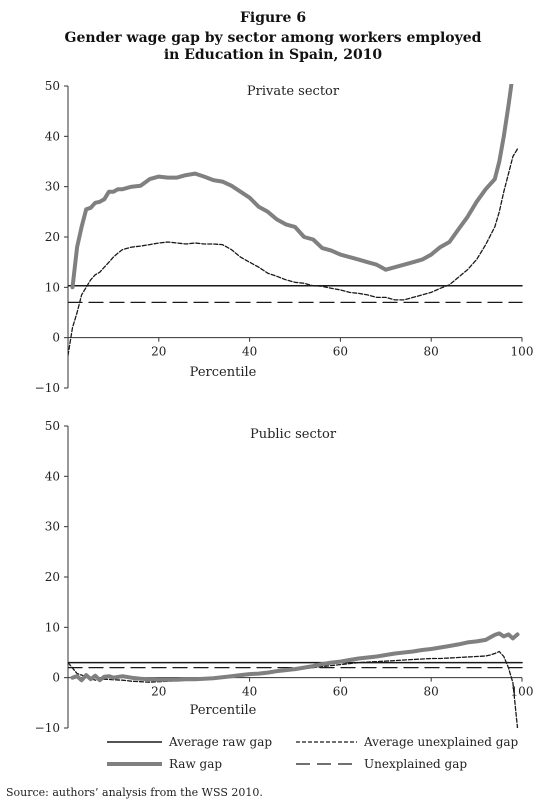  Describe the element at coordinates (273, 18) in the screenshot. I see `figure-label: Figure 6` at that location.